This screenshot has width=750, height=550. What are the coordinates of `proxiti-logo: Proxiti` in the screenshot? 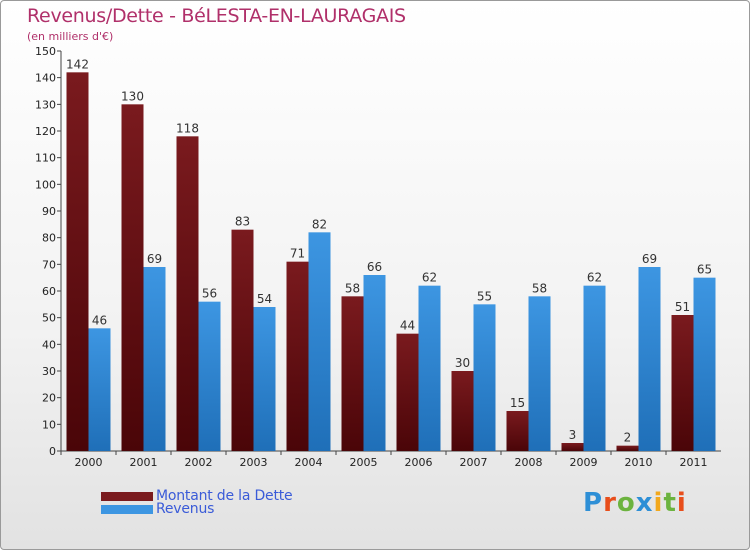 It's located at (635, 503).